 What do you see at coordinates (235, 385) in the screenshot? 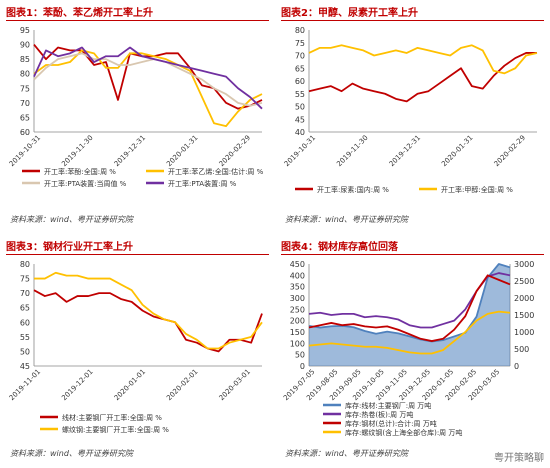
I see `x-tick-label: 2020-03-01` at bounding box center [235, 385].